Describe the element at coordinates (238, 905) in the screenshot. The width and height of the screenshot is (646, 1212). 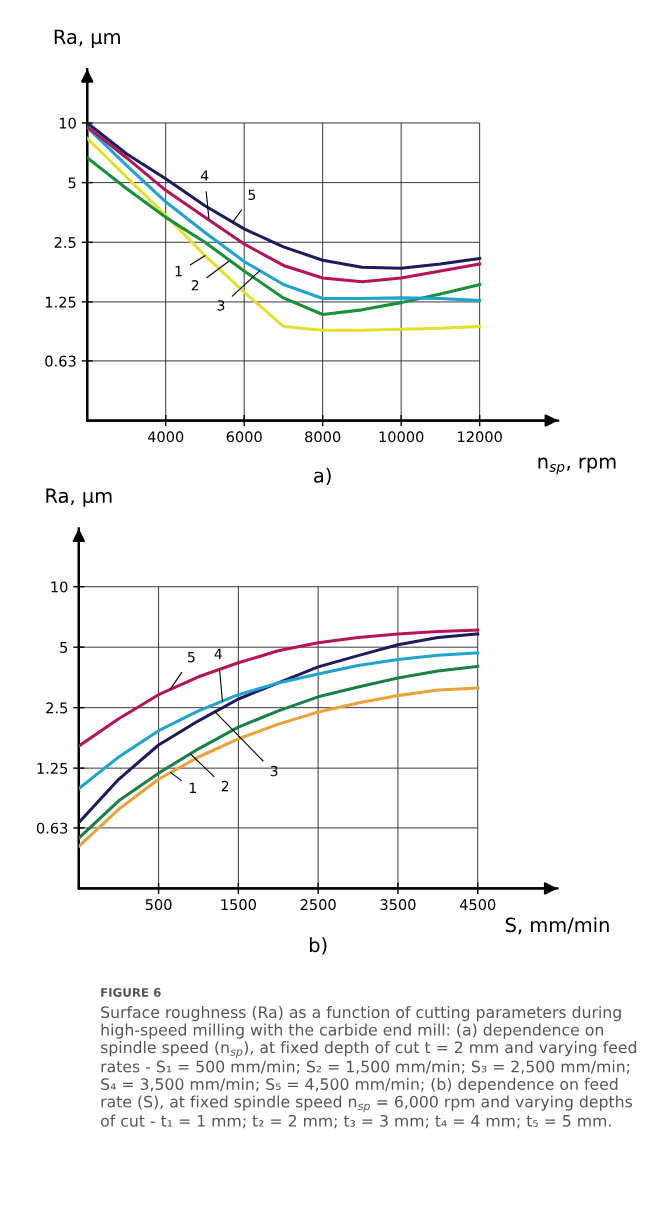
I see `x-tick-label: 1500` at that location.